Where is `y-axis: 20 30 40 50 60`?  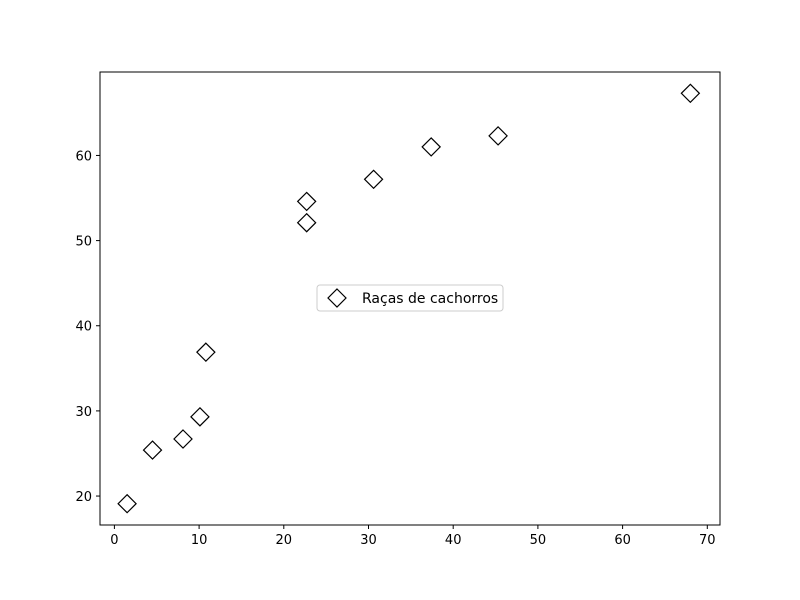
y-axis: 20 30 40 50 60 is located at coordinates (87, 327).